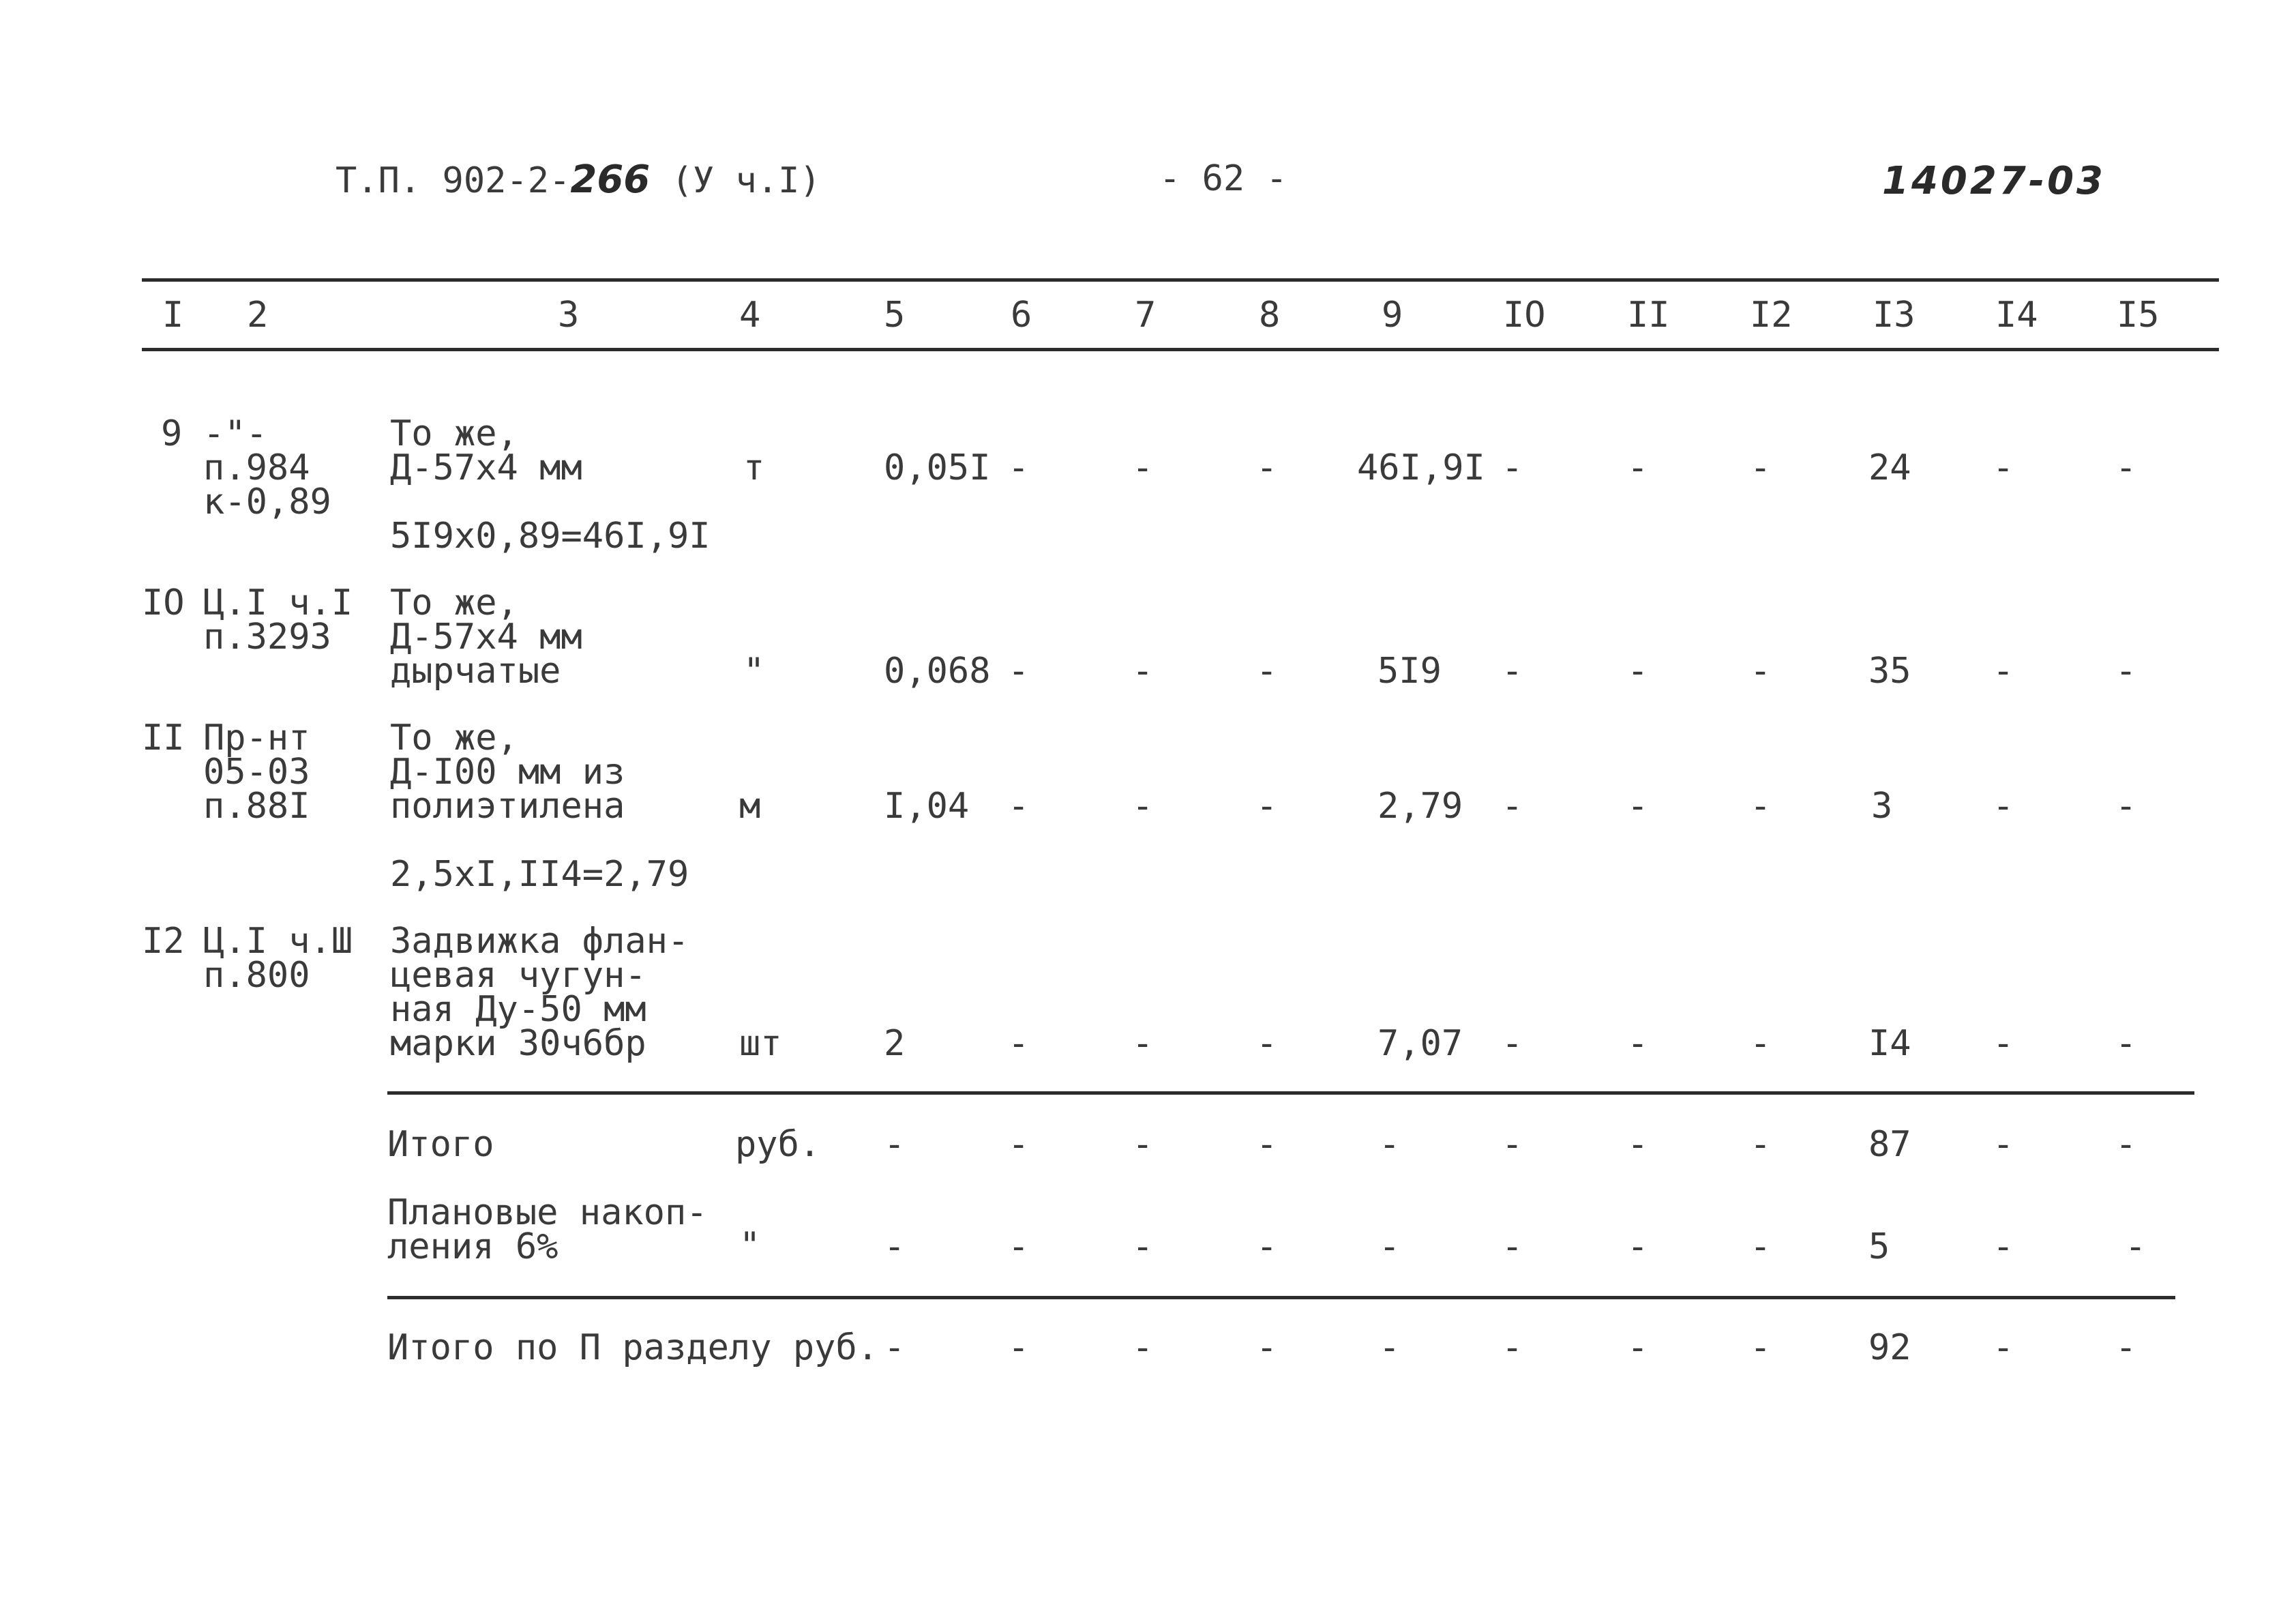 Image resolution: width=2296 pixels, height=1611 pixels. I want to click on description-line: марки 30ч6бр, so click(518, 1043).